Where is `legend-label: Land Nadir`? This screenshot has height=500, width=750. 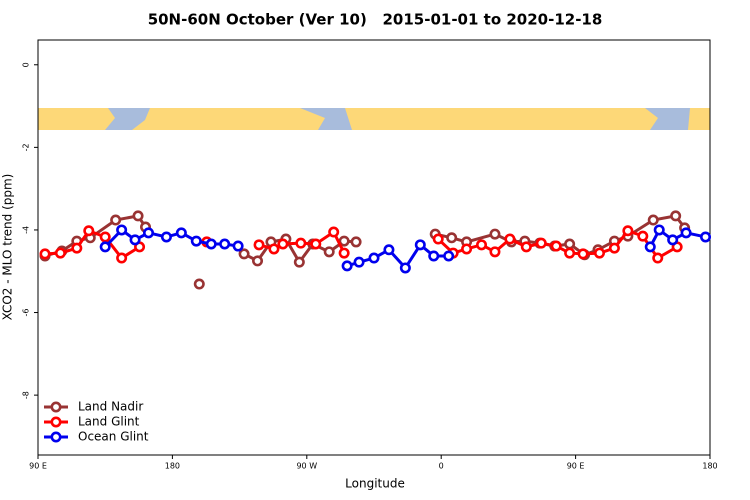
legend-label: Land Nadir is located at coordinates (110, 407).